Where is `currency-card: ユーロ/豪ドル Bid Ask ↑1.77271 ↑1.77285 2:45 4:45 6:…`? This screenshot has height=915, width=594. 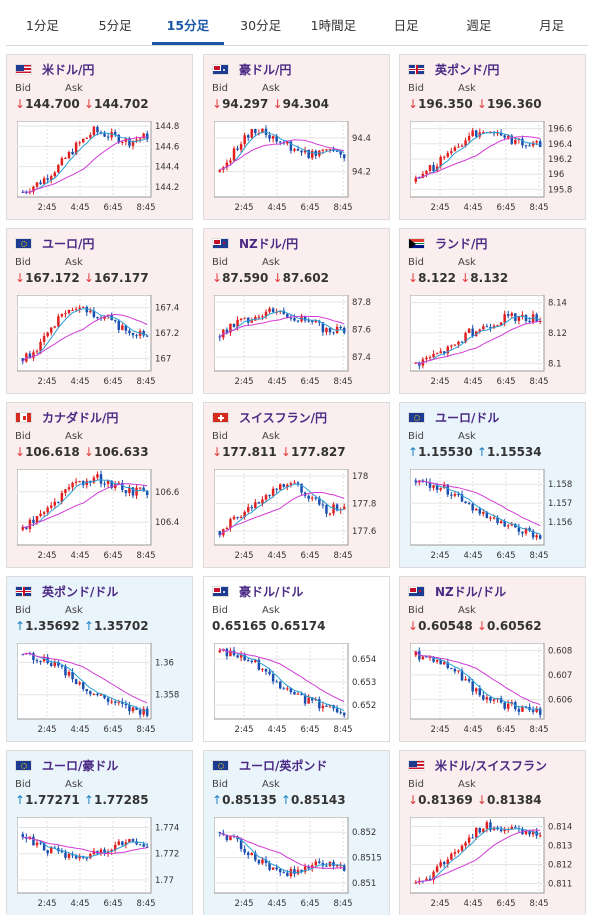 currency-card: ユーロ/豪ドル Bid Ask ↑1.77271 ↑1.77285 2:45 4:45 6:… is located at coordinates (99, 832).